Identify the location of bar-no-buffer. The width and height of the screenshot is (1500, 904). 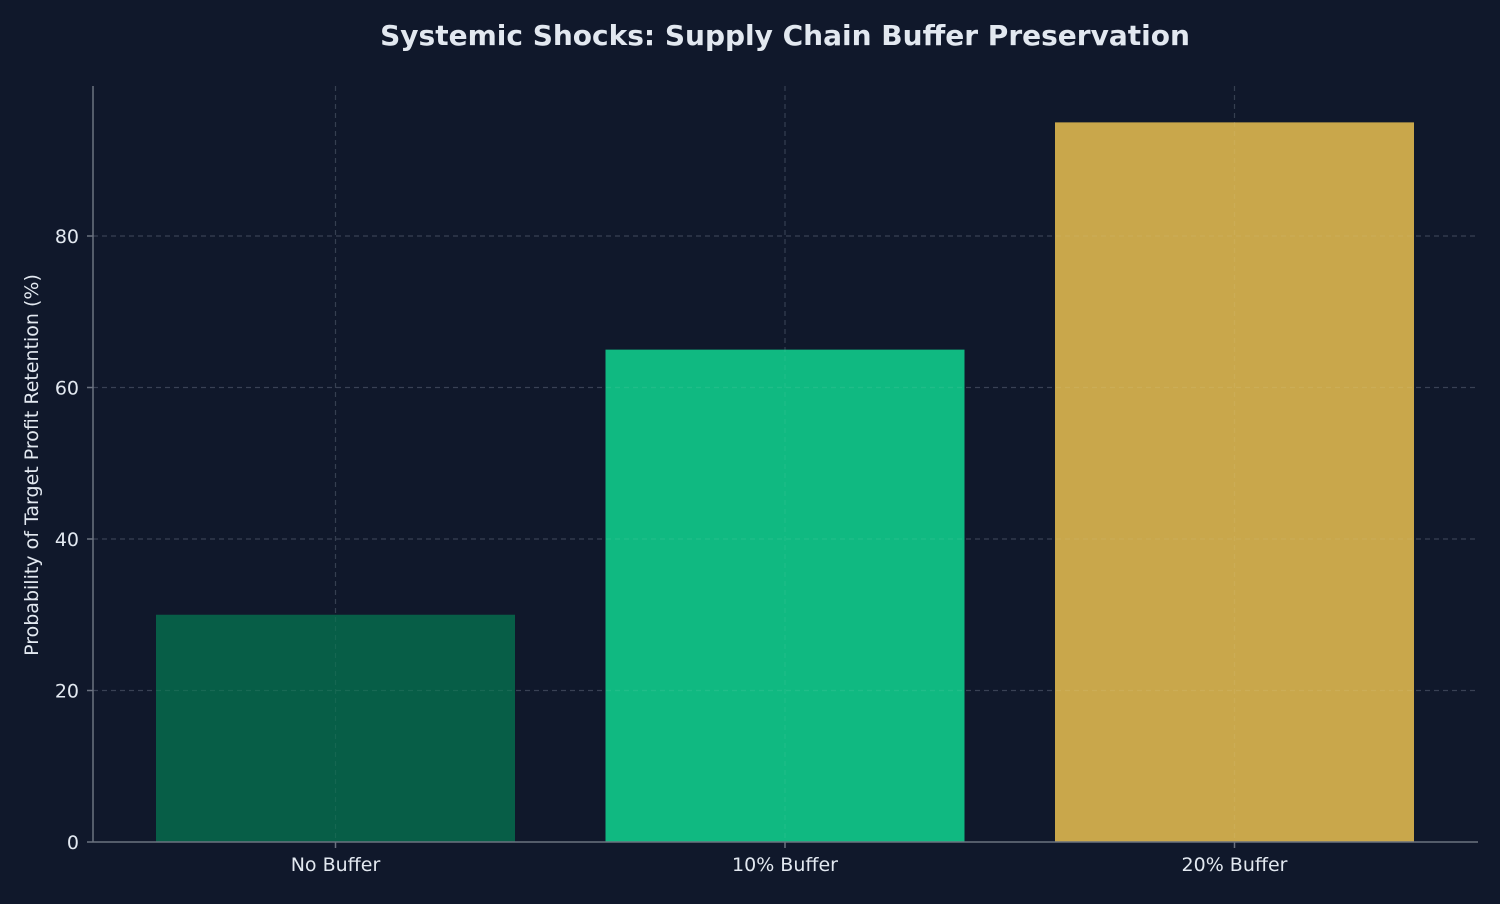
(335, 728).